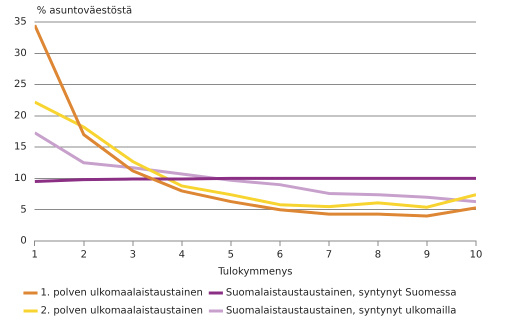  Describe the element at coordinates (121, 293) in the screenshot. I see `legend-label: 1. polven ulkomaalaistaustainen` at that location.